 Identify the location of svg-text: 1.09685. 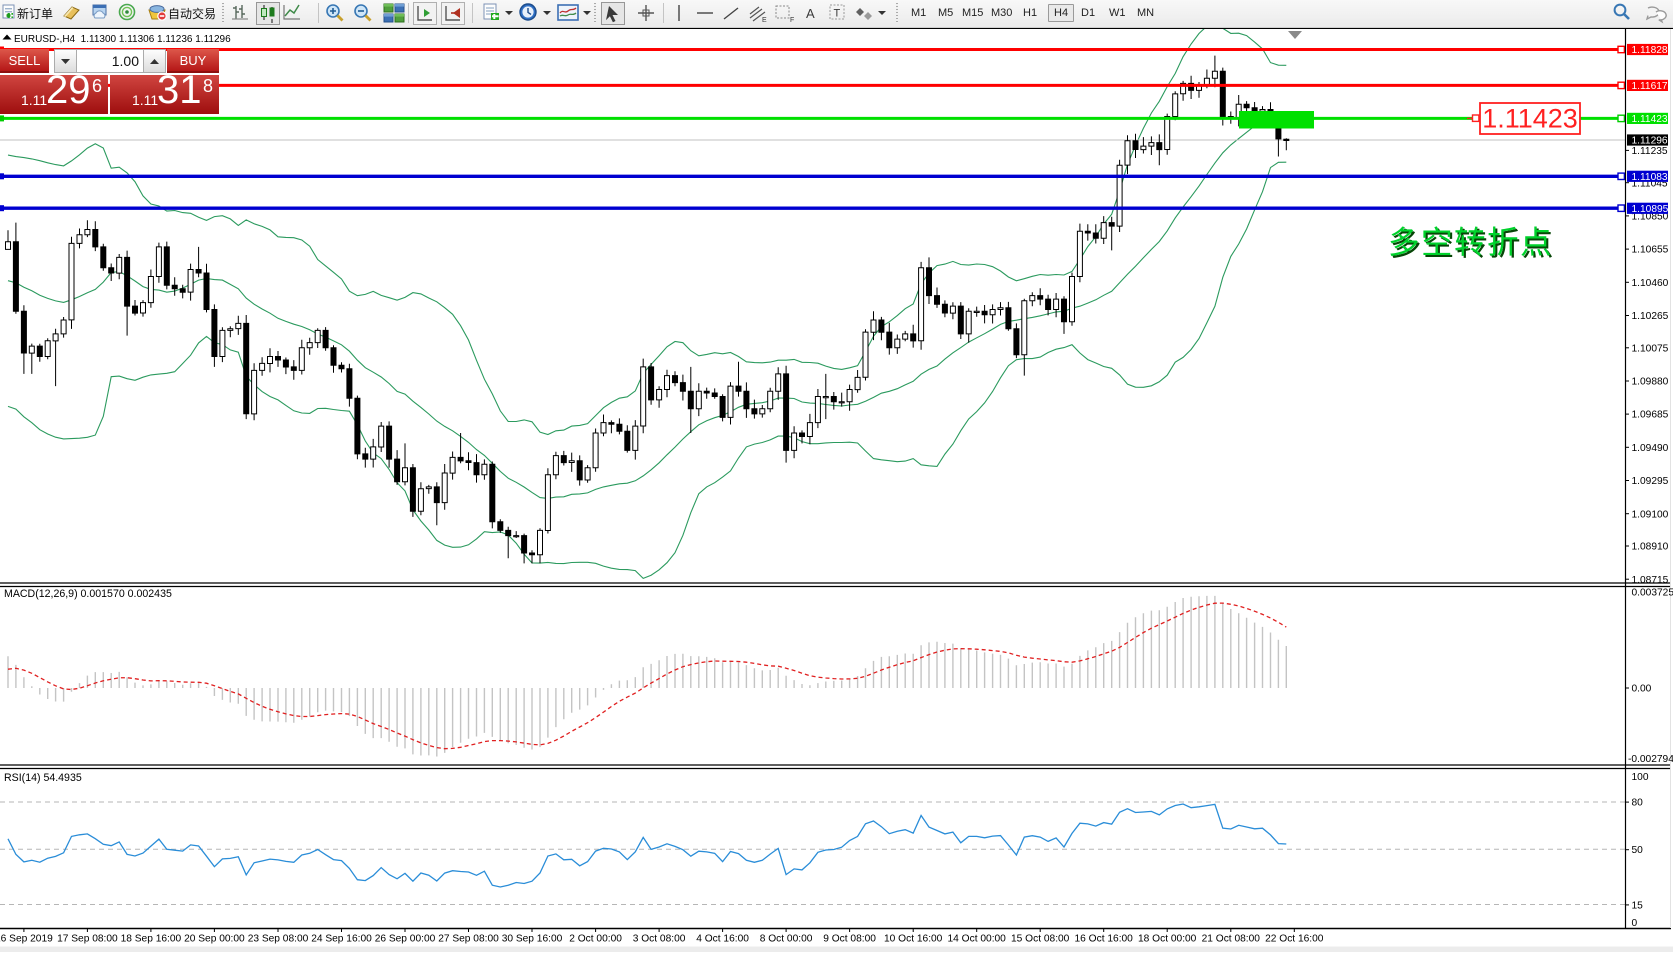
(1650, 415).